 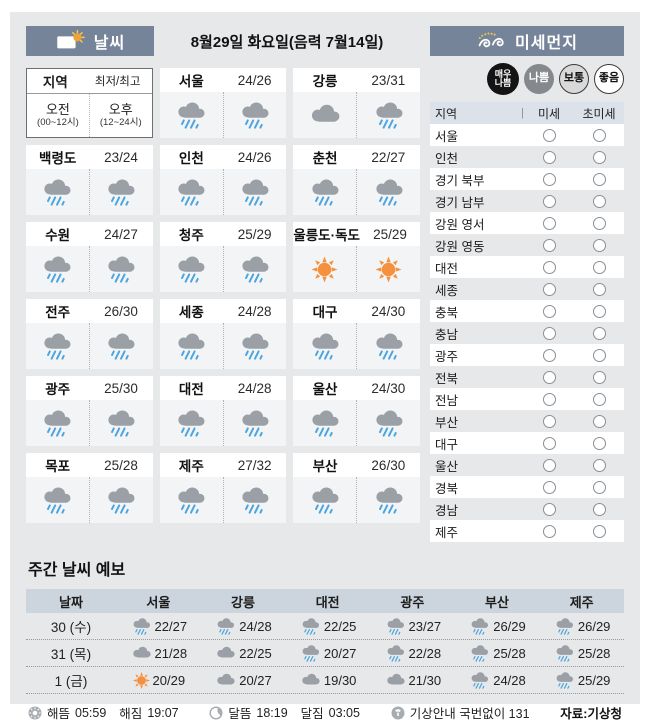 I want to click on dust-row: 강원 영서, so click(x=527, y=223).